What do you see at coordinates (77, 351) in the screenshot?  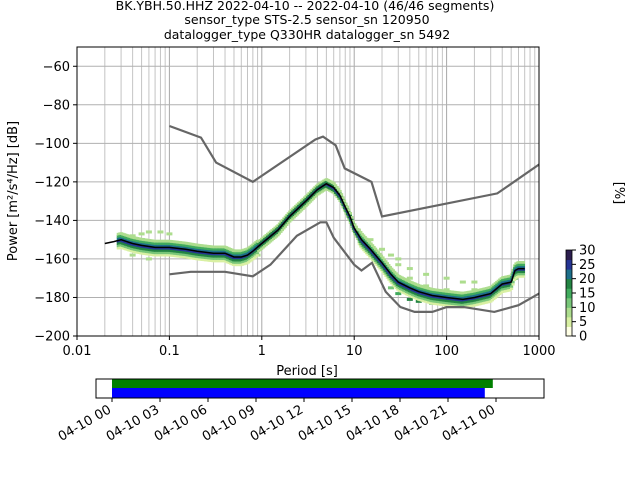 I see `x-tick-label: 0.01` at bounding box center [77, 351].